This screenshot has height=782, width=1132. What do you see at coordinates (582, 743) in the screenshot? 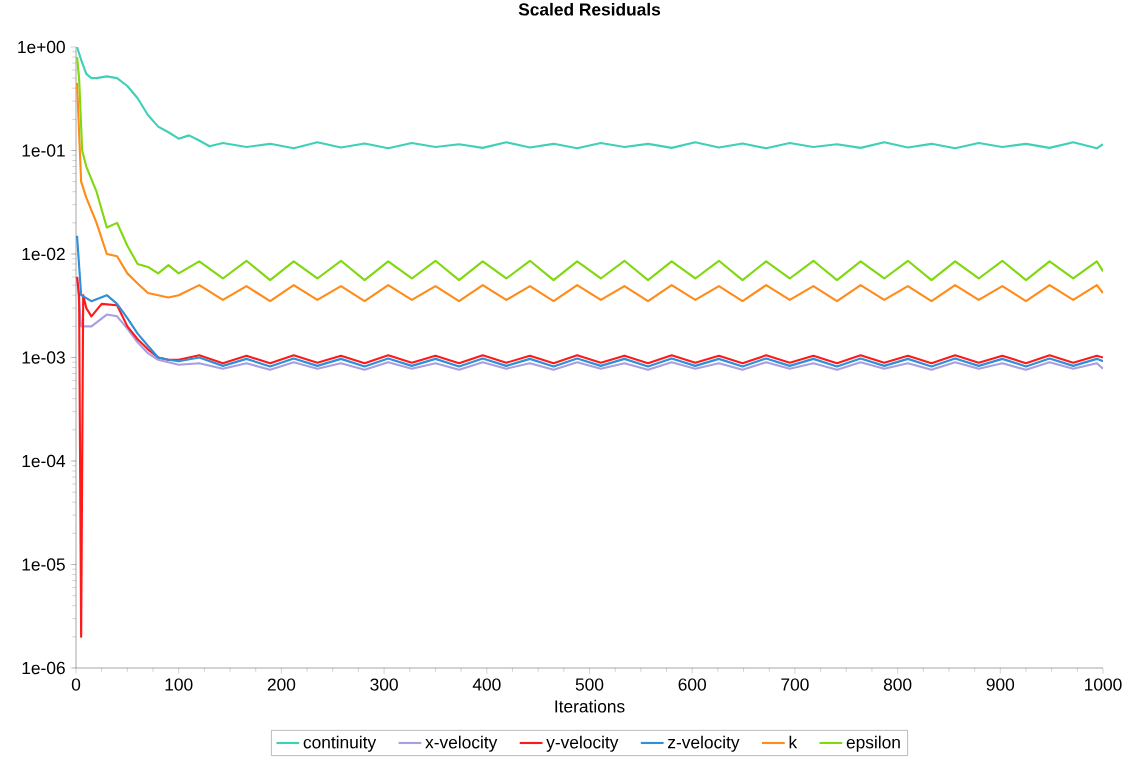
I see `legend-label: y-velocity` at bounding box center [582, 743].